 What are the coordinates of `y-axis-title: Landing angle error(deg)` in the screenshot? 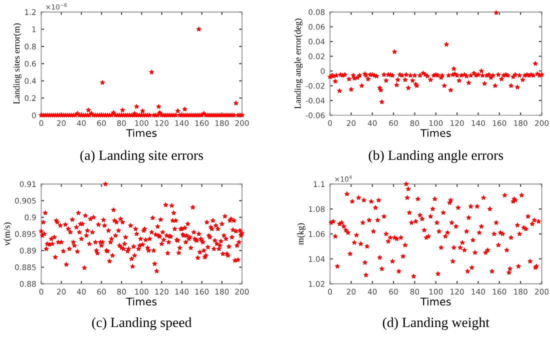 It's located at (298, 63).